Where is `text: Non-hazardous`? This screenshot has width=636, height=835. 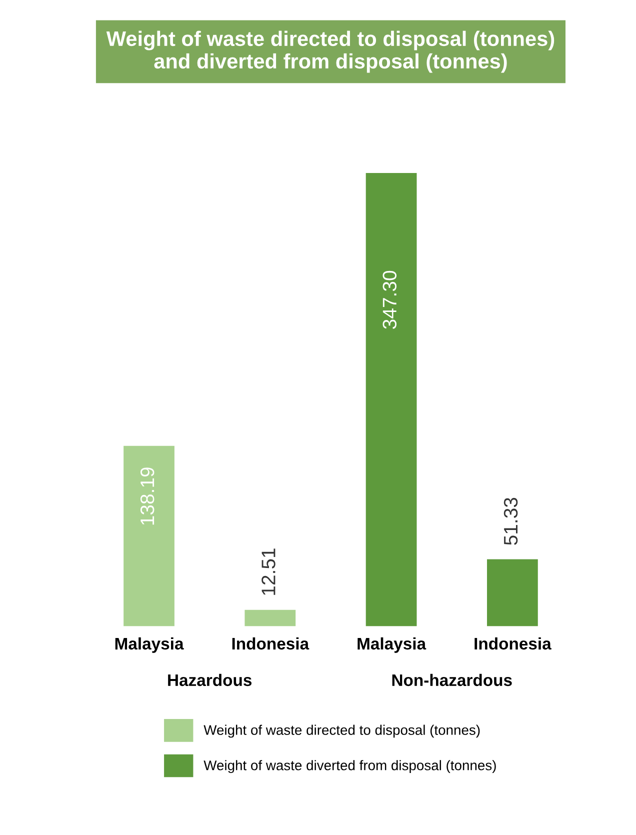 text: Non-hazardous is located at coordinates (452, 680).